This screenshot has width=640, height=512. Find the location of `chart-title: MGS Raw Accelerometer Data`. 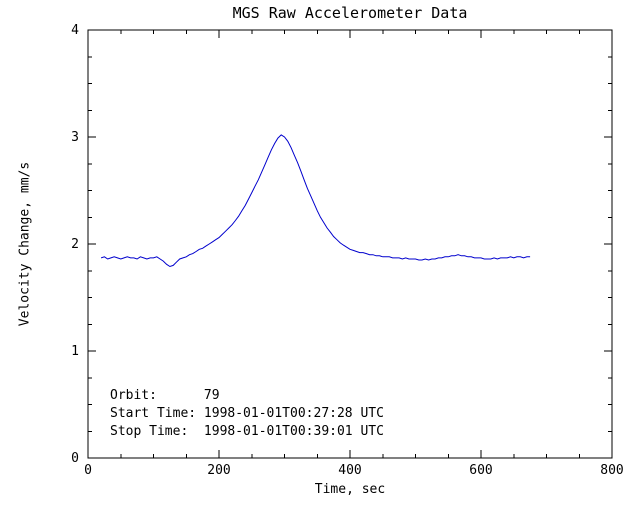

chart-title: MGS Raw Accelerometer Data is located at coordinates (350, 13).